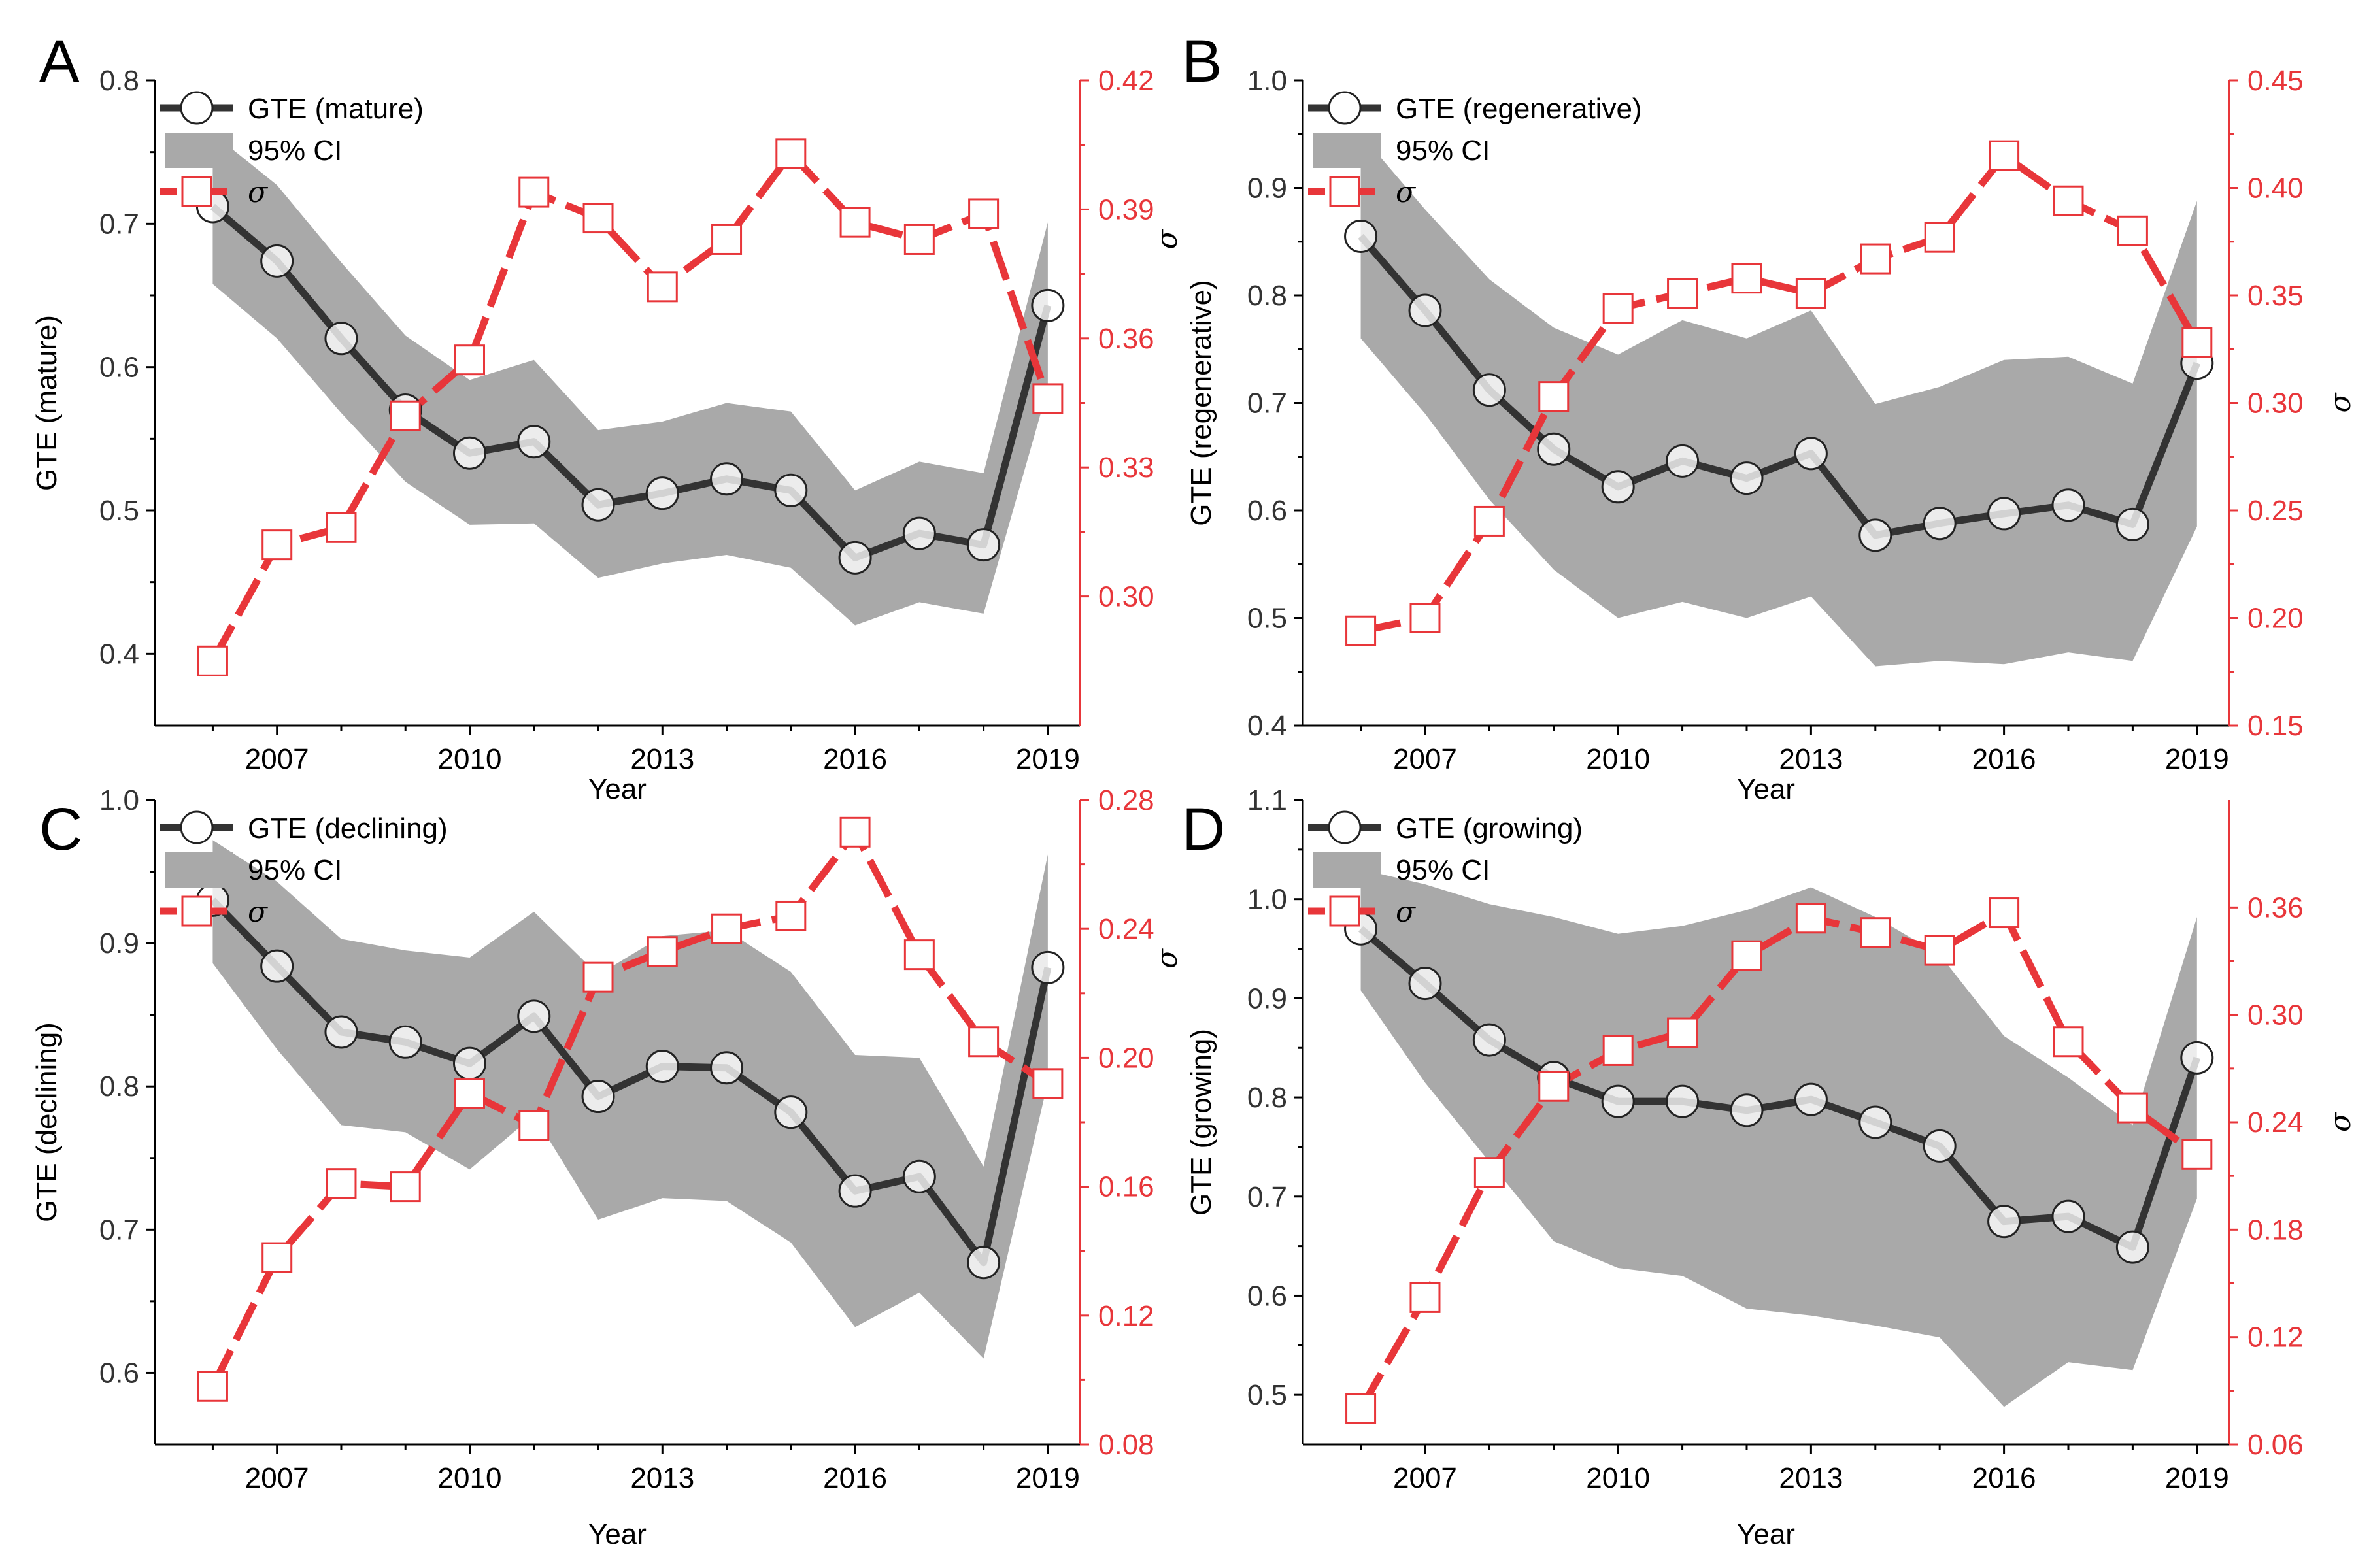 The width and height of the screenshot is (2371, 1568). Describe the element at coordinates (2275, 1230) in the screenshot. I see `y-right-tick-label: 0.18` at that location.